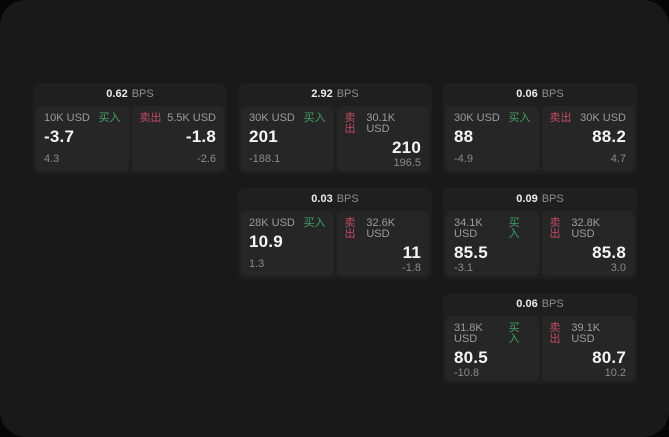  Describe the element at coordinates (82, 138) in the screenshot. I see `buy-cell: 10K USD 买入 -3.7 4.3` at that location.